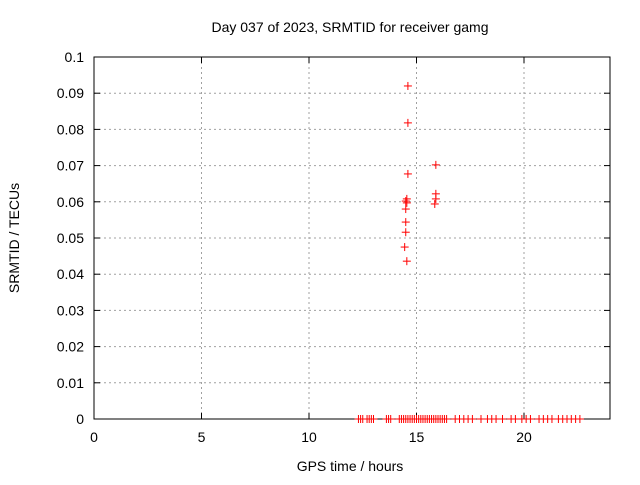  I want to click on x-tick-label: 5, so click(202, 437).